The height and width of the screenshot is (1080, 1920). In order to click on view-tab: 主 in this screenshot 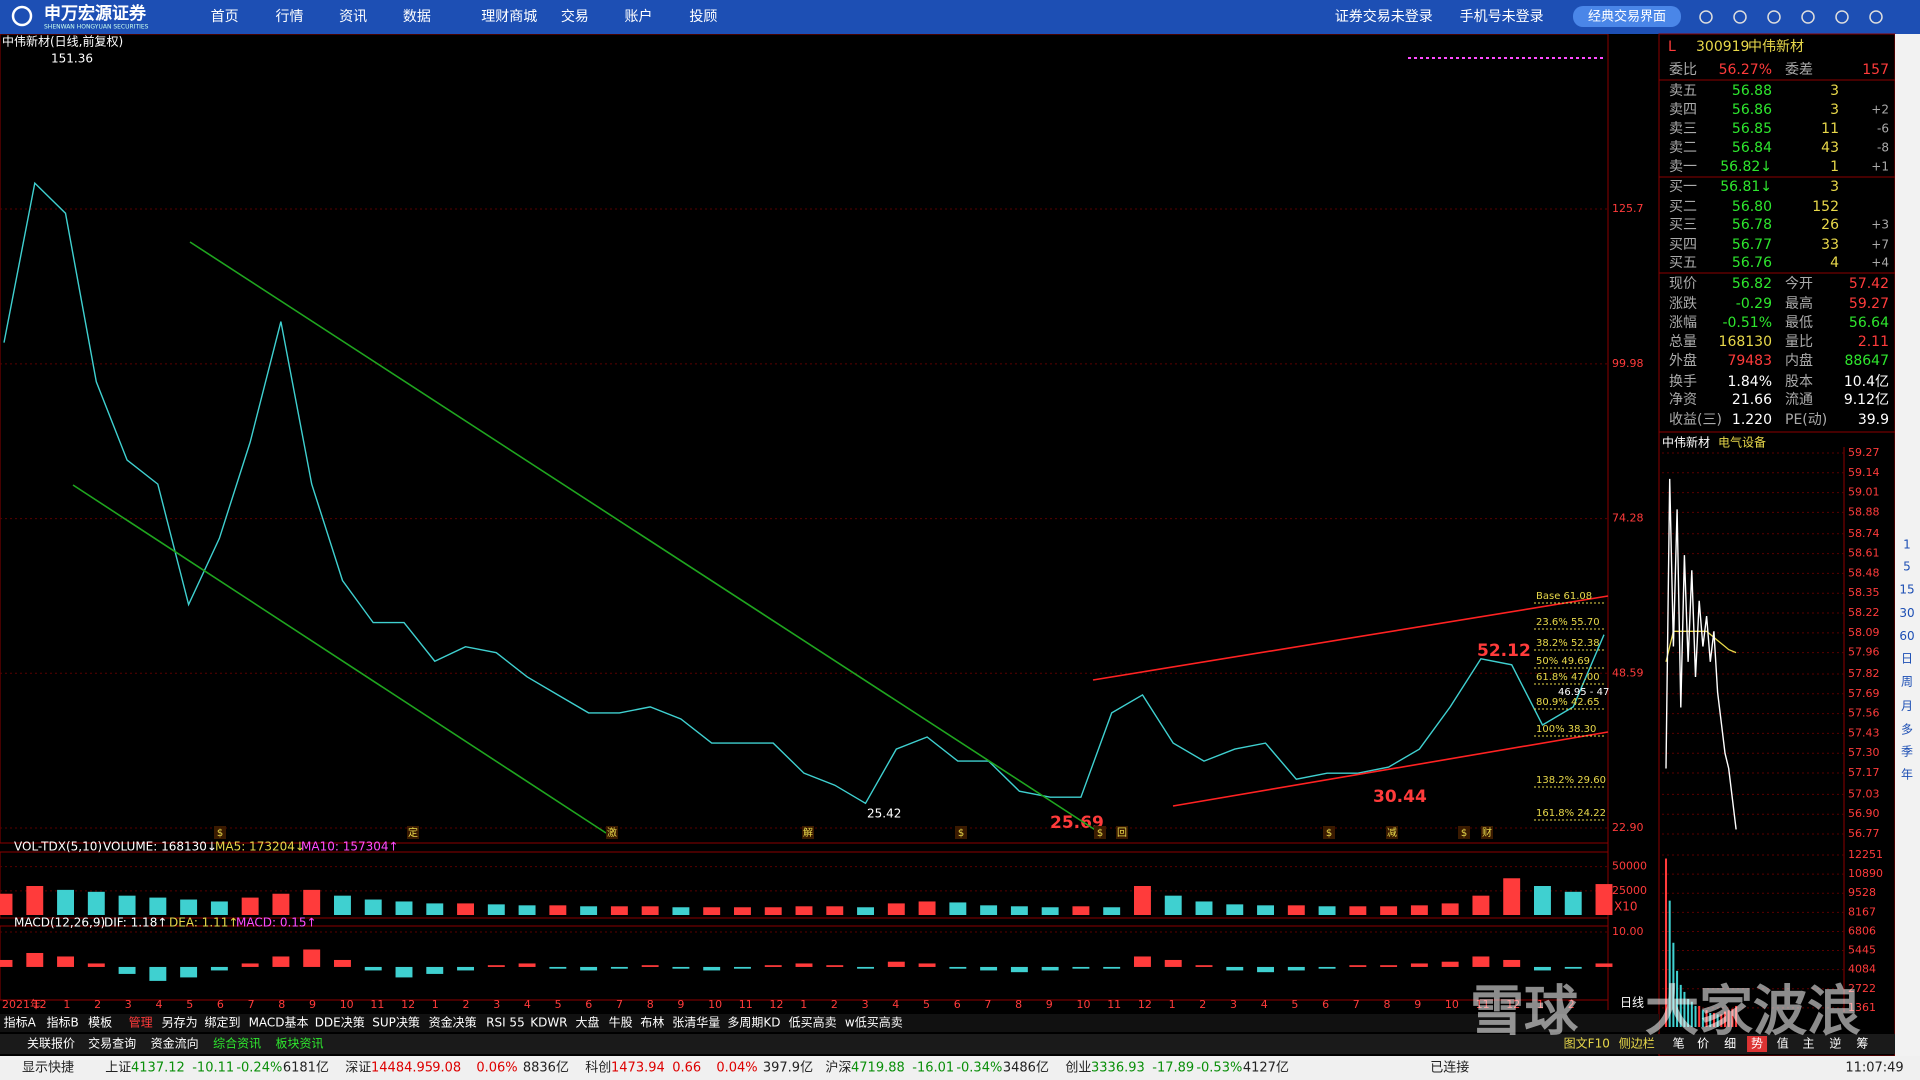, I will do `click(1808, 1044)`.